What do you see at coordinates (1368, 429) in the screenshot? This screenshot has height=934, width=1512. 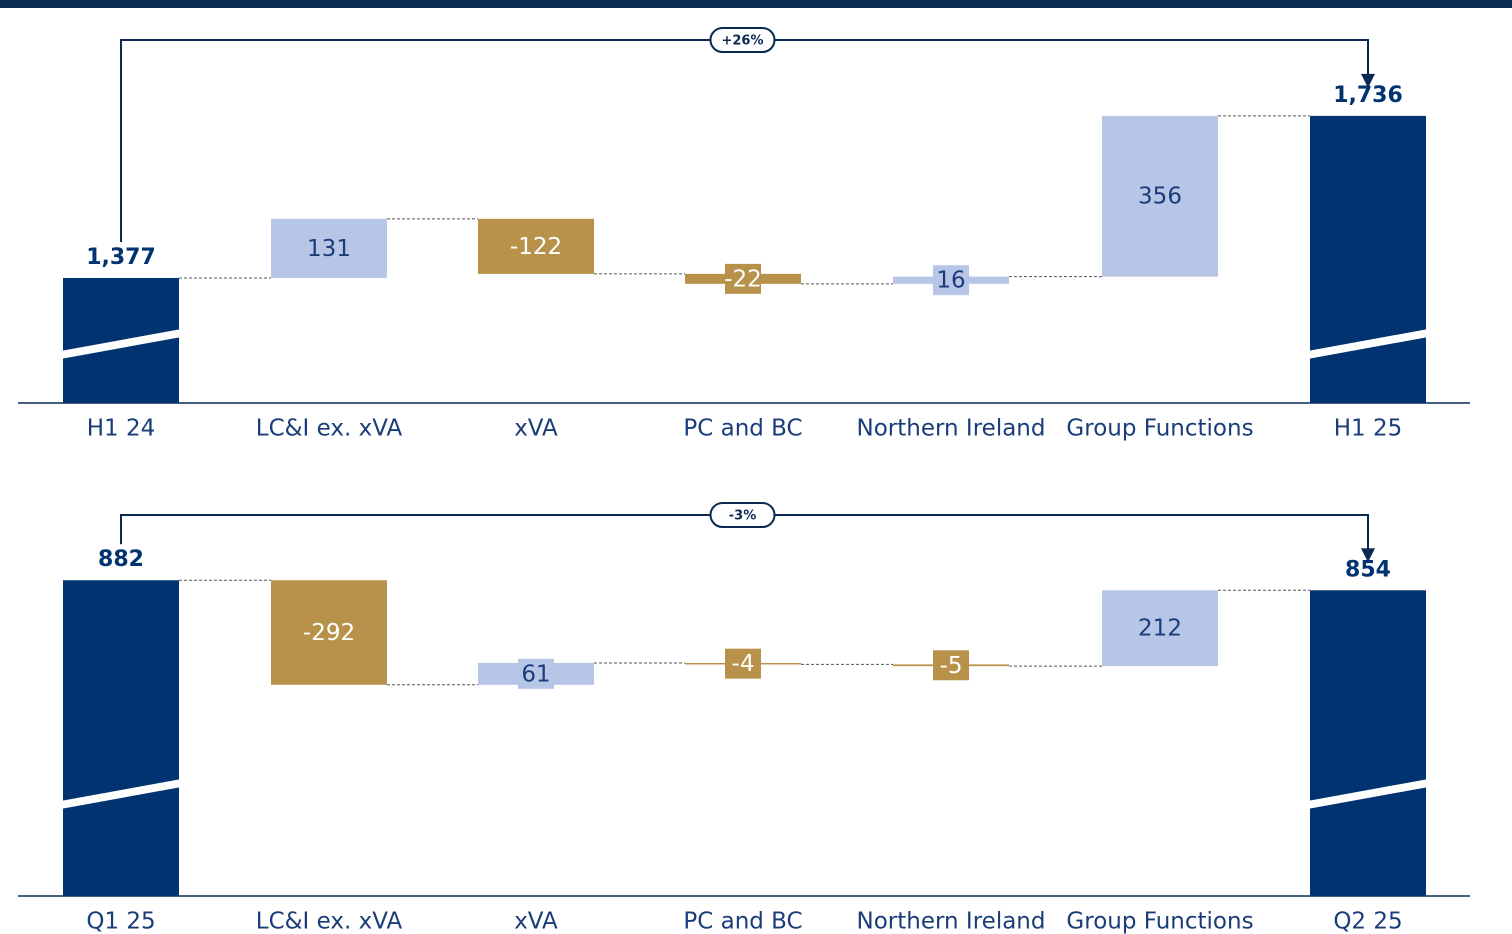 I see `x-tick-label: H1 25` at bounding box center [1368, 429].